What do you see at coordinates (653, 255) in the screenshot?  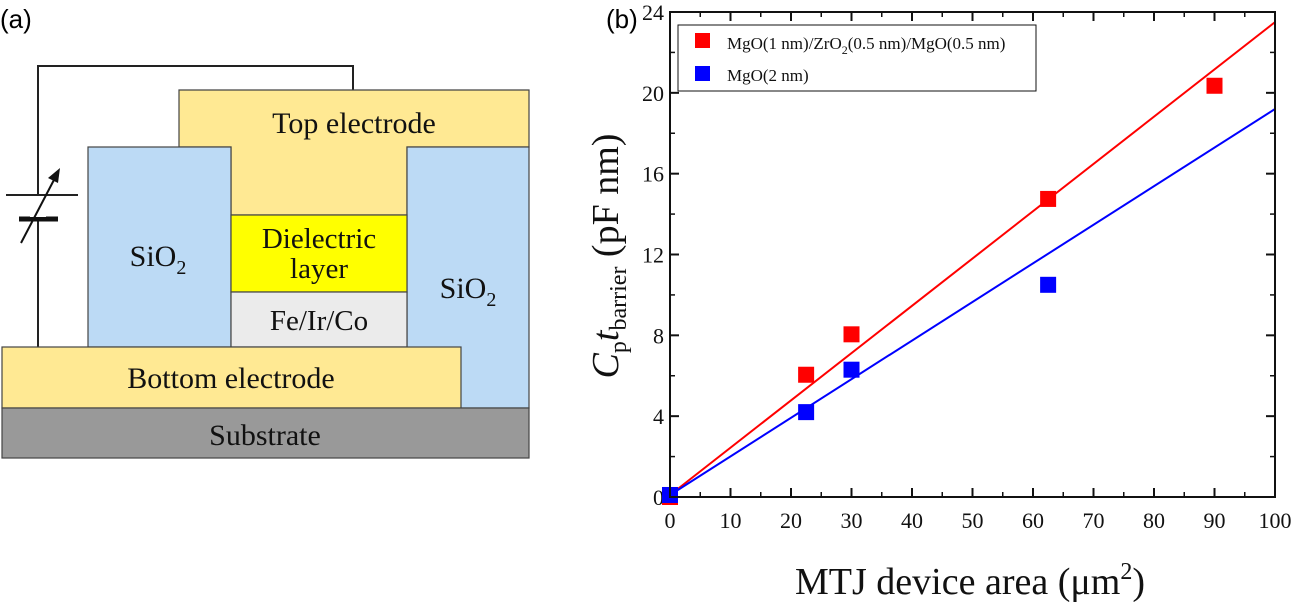 I see `y-tick-label: 12` at bounding box center [653, 255].